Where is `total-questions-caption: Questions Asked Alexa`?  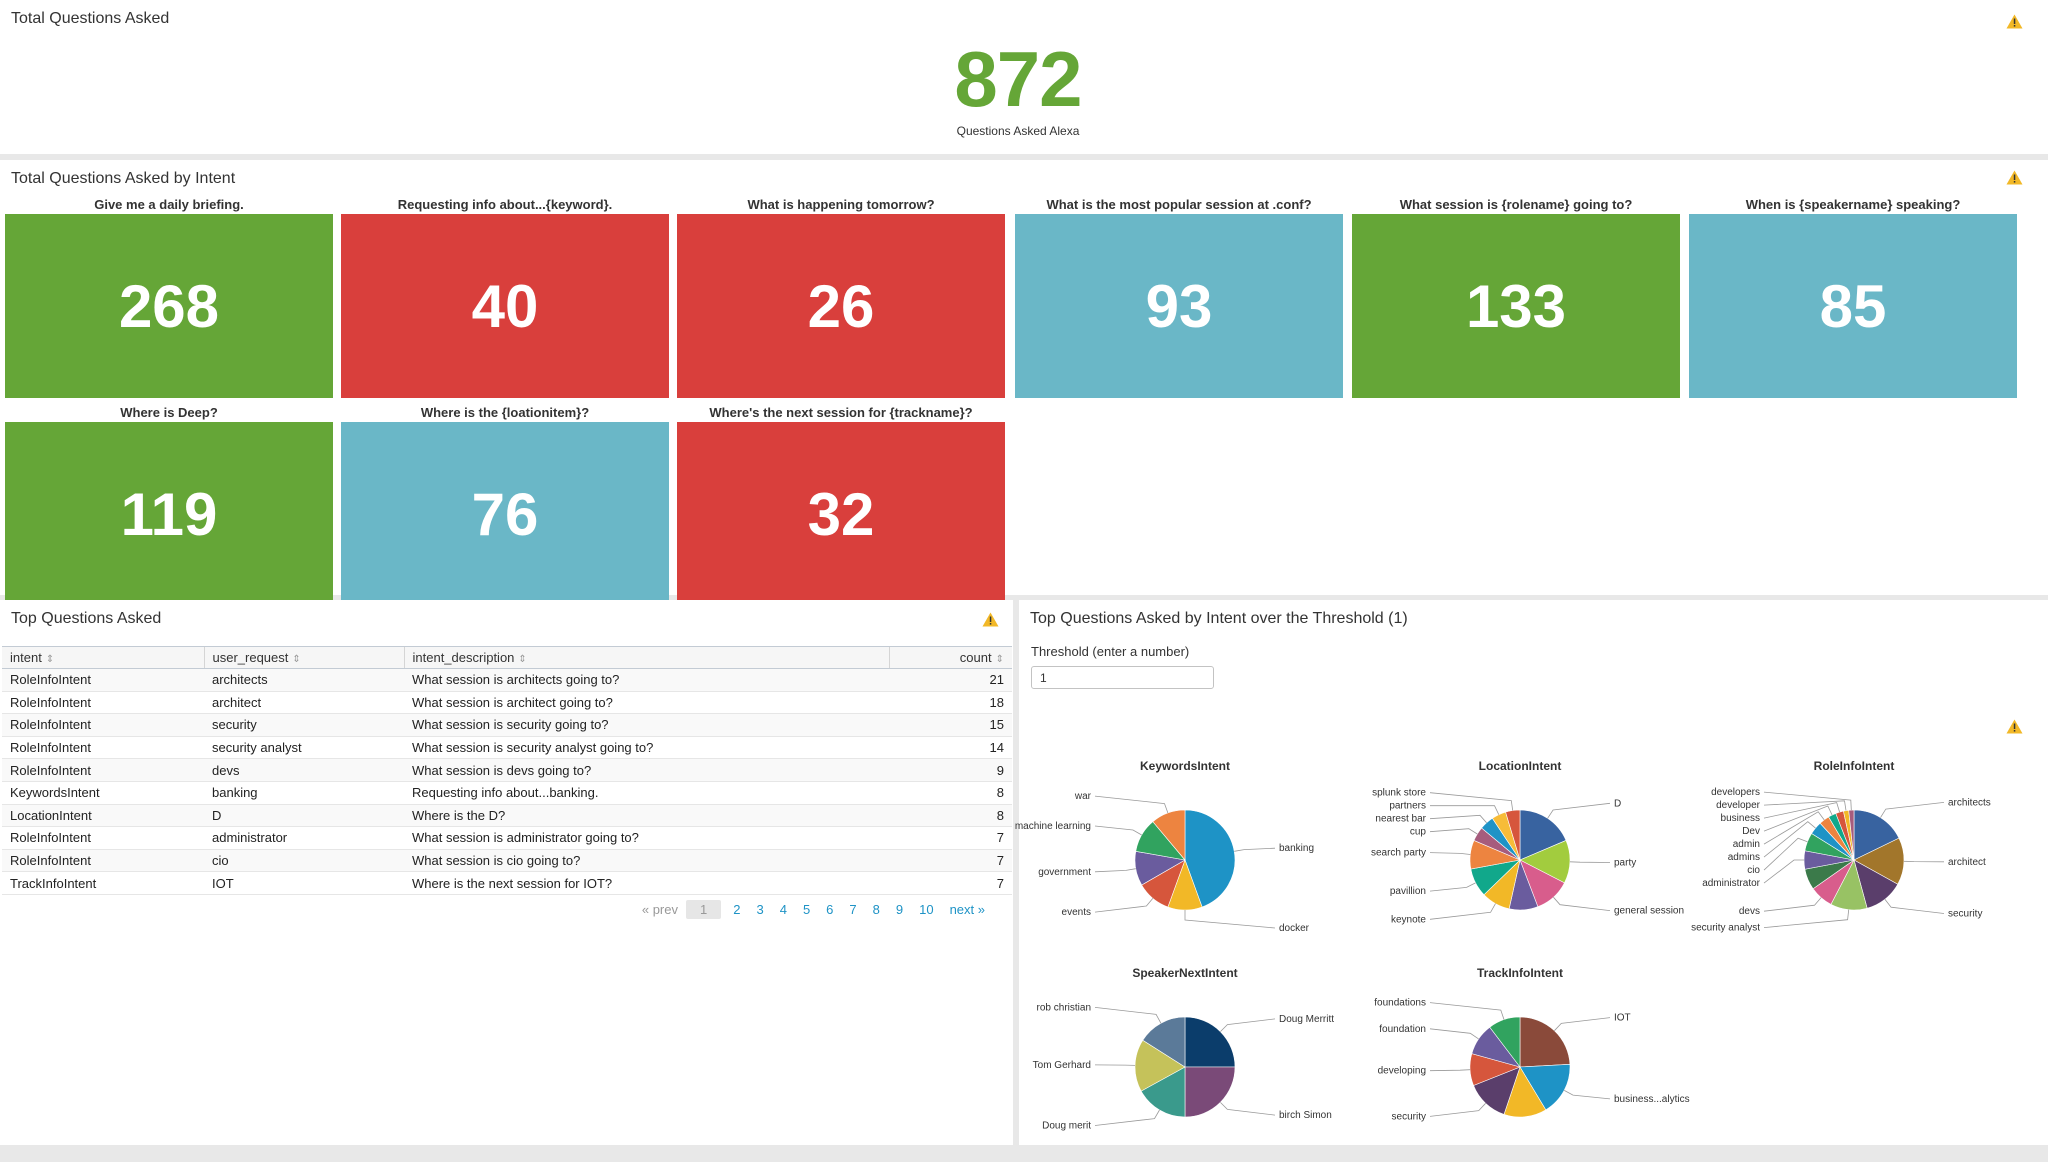
total-questions-caption: Questions Asked Alexa is located at coordinates (1018, 131).